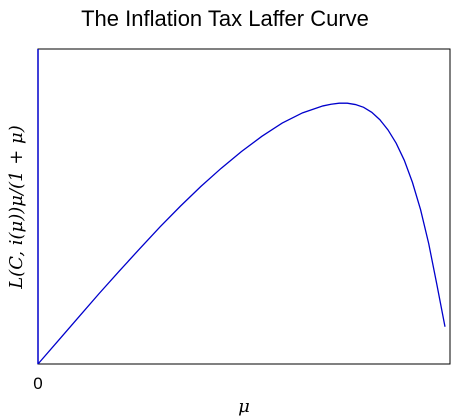 The width and height of the screenshot is (462, 418). I want to click on chart-title: The Inflation Tax Laffer Curve, so click(225, 18).